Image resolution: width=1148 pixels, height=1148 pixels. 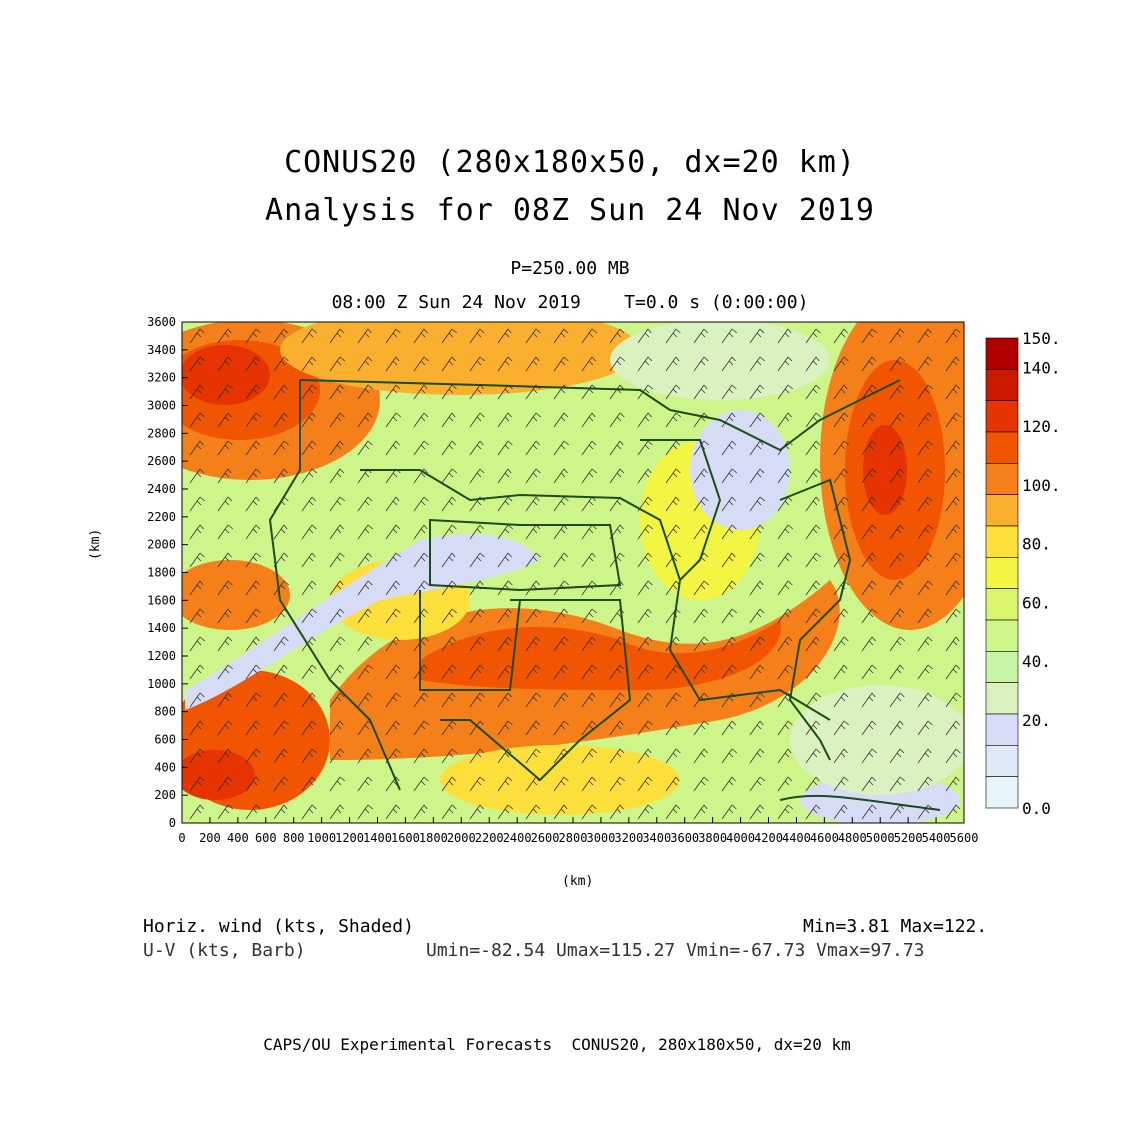 What do you see at coordinates (1036, 602) in the screenshot?
I see `colorbar-label: 60.` at bounding box center [1036, 602].